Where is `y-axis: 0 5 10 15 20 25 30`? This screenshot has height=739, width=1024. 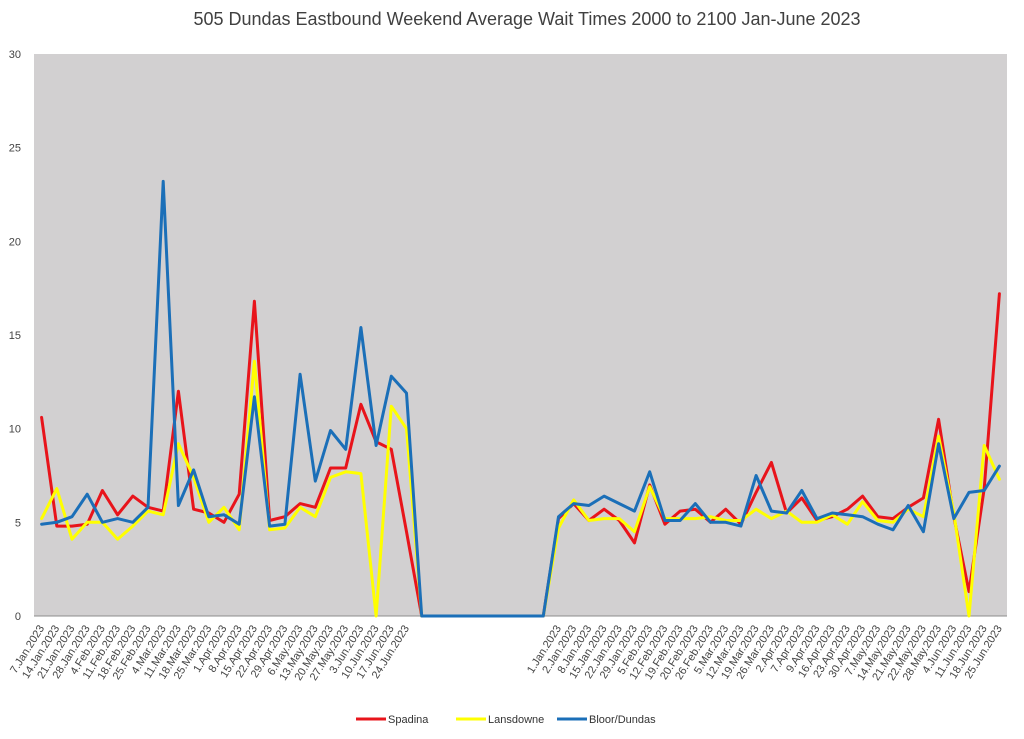 y-axis: 0 5 10 15 20 25 30 is located at coordinates (15, 336).